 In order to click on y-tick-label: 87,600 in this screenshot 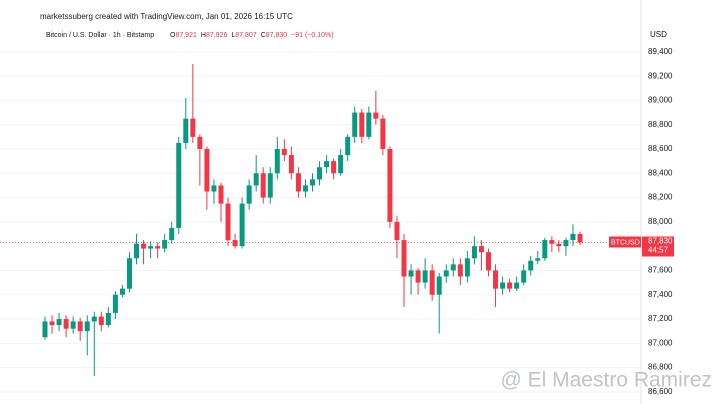, I will do `click(660, 270)`.